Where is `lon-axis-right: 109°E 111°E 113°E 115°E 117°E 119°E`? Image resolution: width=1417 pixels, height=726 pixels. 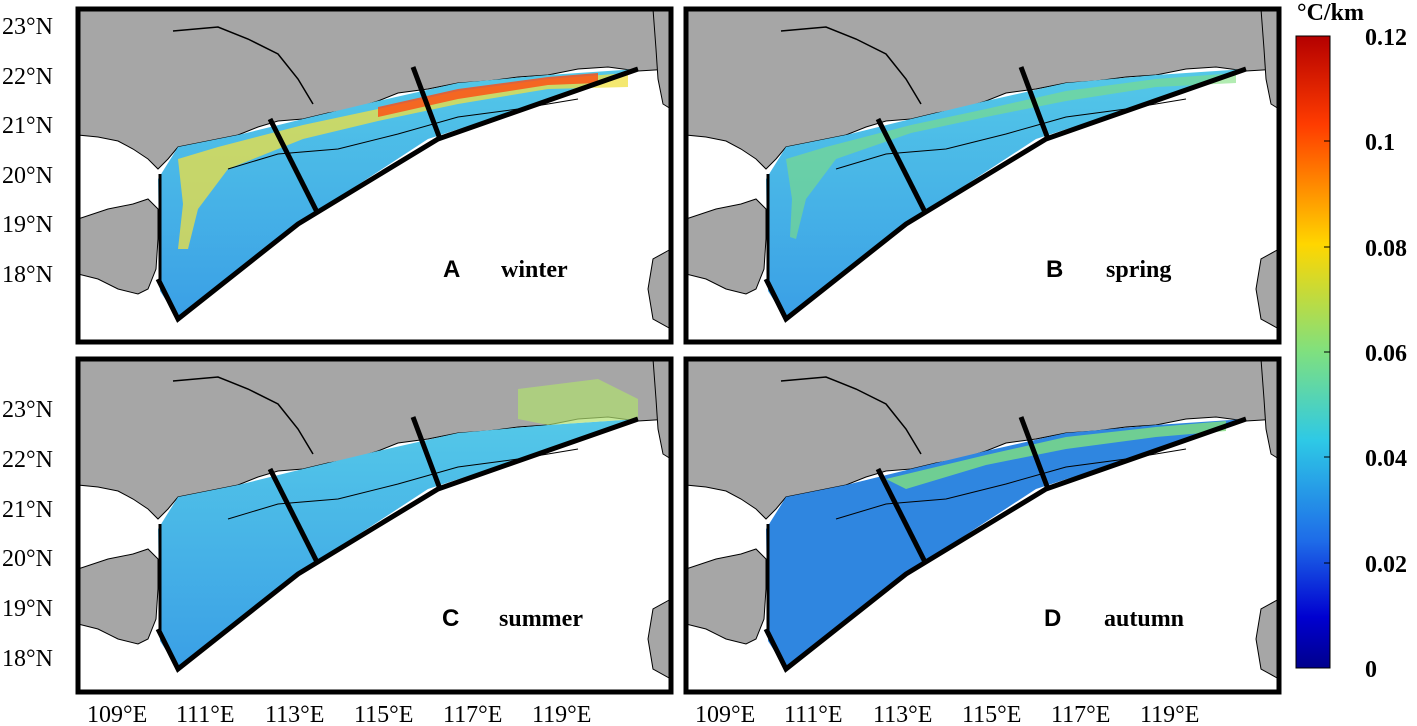 lon-axis-right: 109°E 111°E 113°E 115°E 117°E 119°E is located at coordinates (947, 714).